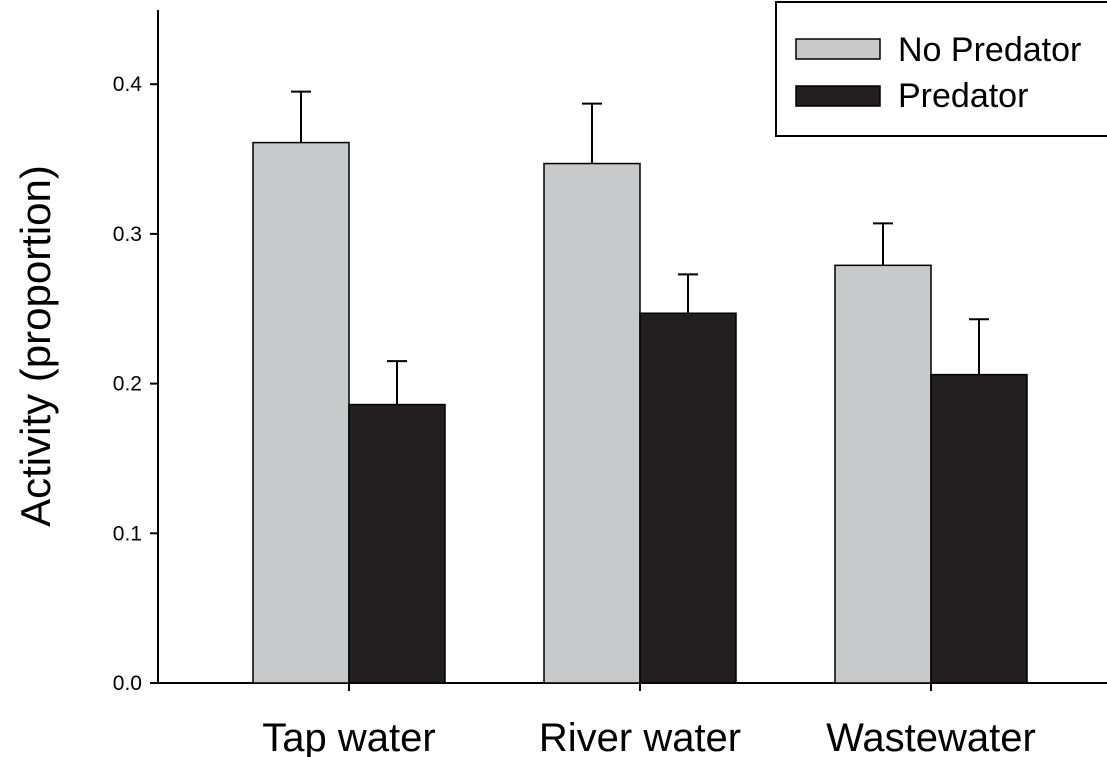 The width and height of the screenshot is (1107, 757). What do you see at coordinates (838, 49) in the screenshot?
I see `legend-swatch-no-predator` at bounding box center [838, 49].